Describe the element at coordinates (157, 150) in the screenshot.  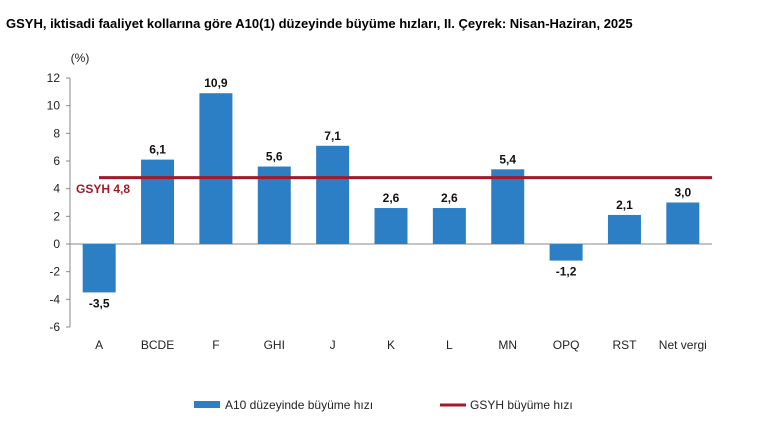
I see `data-label: 6,1` at that location.